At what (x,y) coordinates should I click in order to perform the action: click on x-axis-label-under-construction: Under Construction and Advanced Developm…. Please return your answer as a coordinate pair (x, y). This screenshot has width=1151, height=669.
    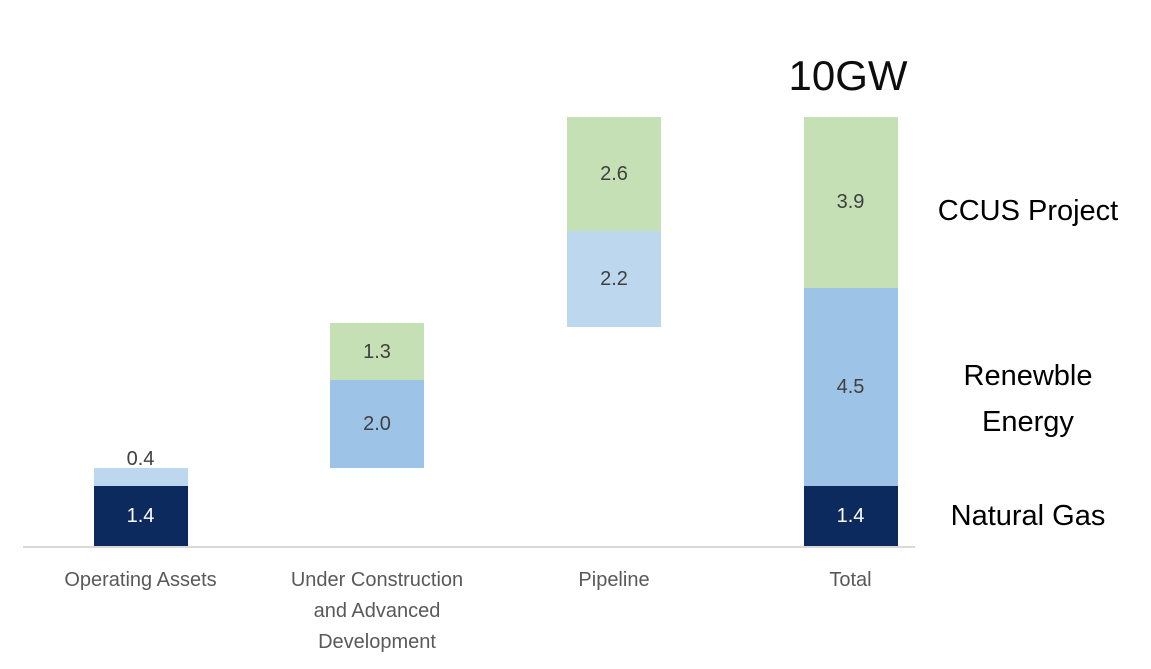
    Looking at the image, I should click on (377, 611).